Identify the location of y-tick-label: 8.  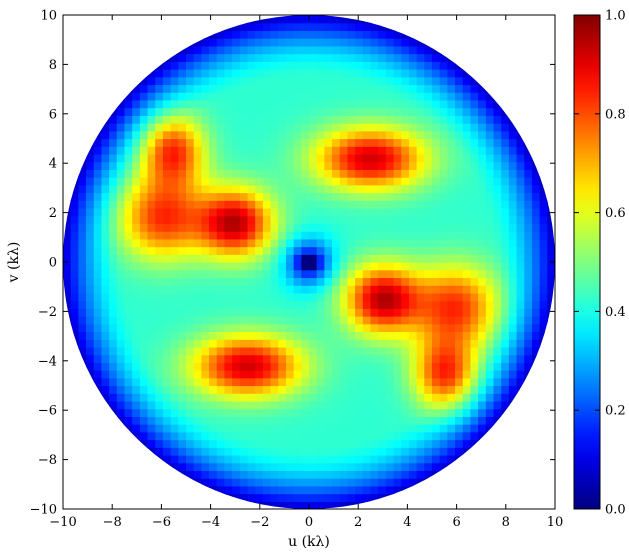
(53, 65).